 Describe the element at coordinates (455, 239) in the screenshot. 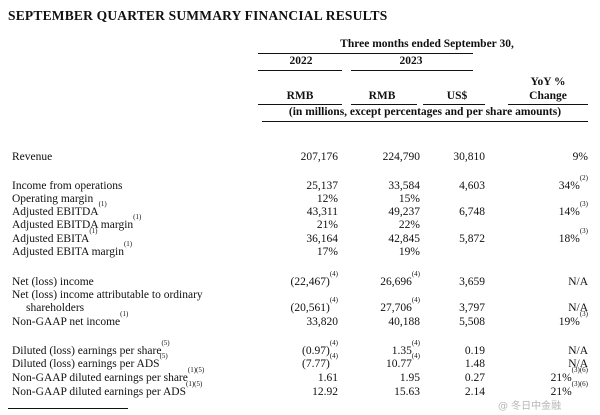

I see `cell-2023-usd: 5,872` at that location.